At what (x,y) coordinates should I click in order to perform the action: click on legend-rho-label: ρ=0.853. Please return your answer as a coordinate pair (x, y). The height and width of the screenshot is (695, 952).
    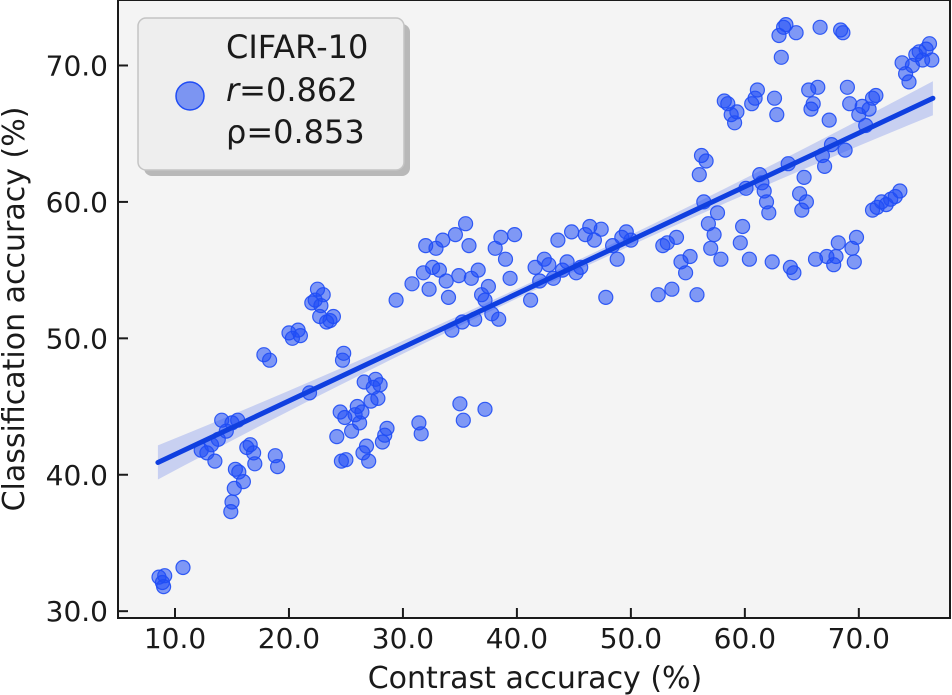
    Looking at the image, I should click on (295, 132).